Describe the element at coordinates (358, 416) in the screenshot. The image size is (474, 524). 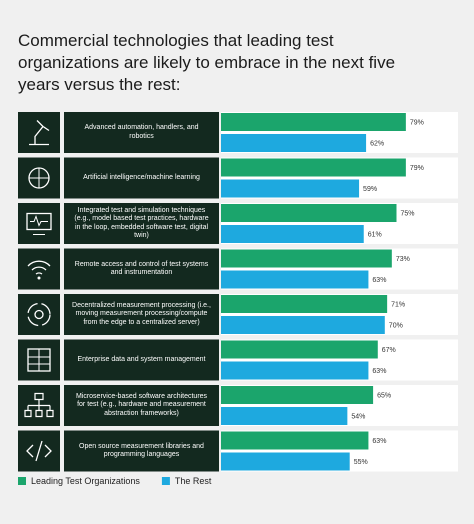
I see `value-label: 54%` at that location.